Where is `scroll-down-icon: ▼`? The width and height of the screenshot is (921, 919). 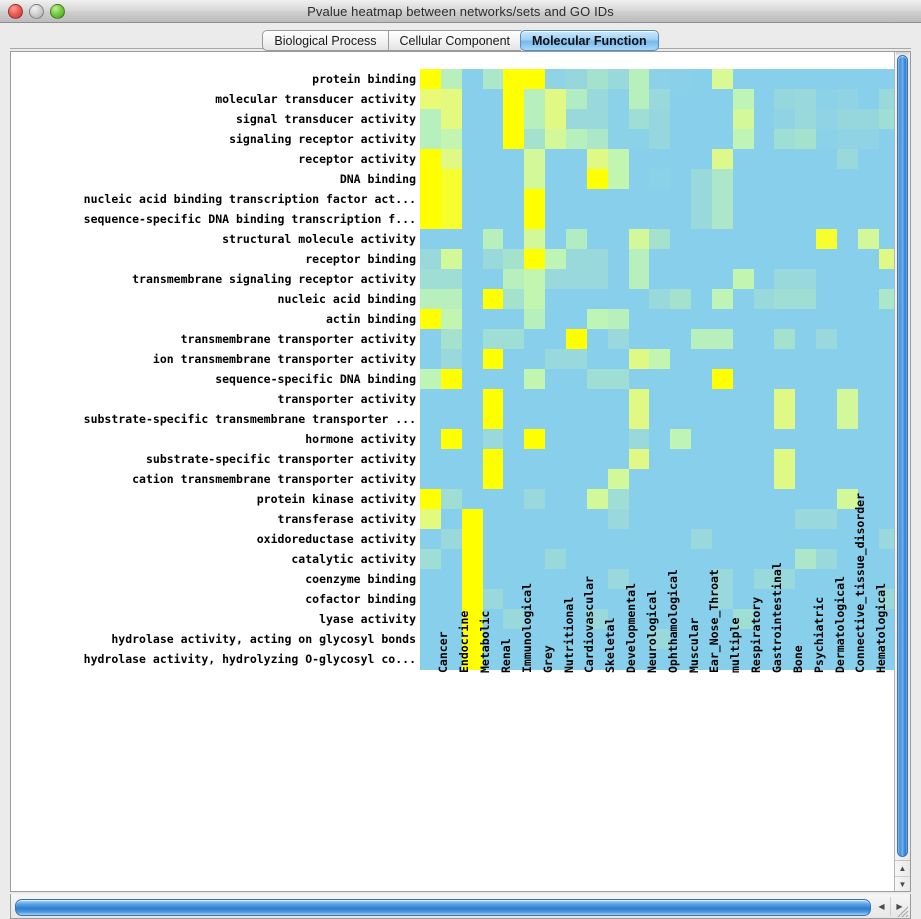 scroll-down-icon: ▼ is located at coordinates (902, 884).